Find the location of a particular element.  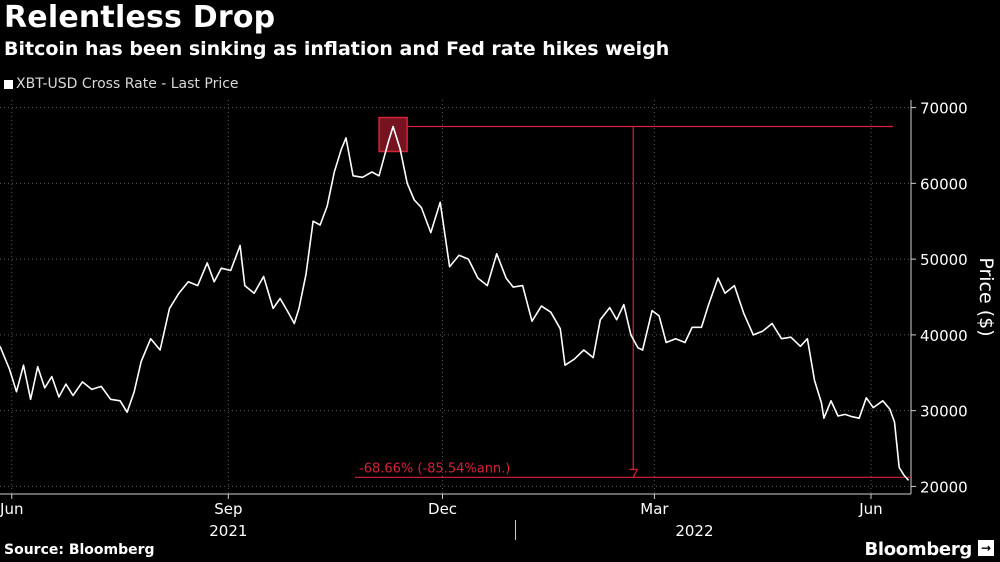

drop-arrow-head is located at coordinates (634, 473).